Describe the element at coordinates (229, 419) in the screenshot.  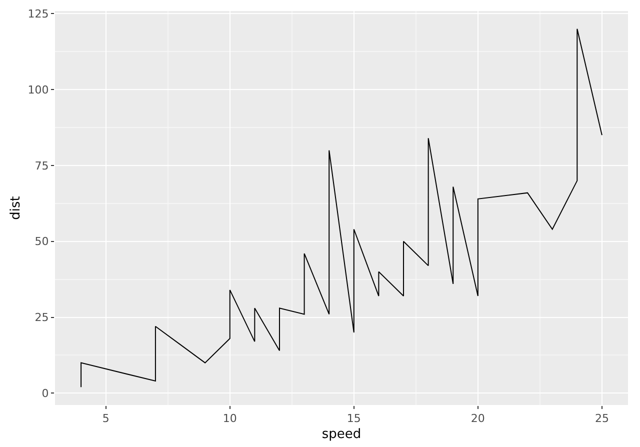
I see `x-tick-label: 10` at that location.